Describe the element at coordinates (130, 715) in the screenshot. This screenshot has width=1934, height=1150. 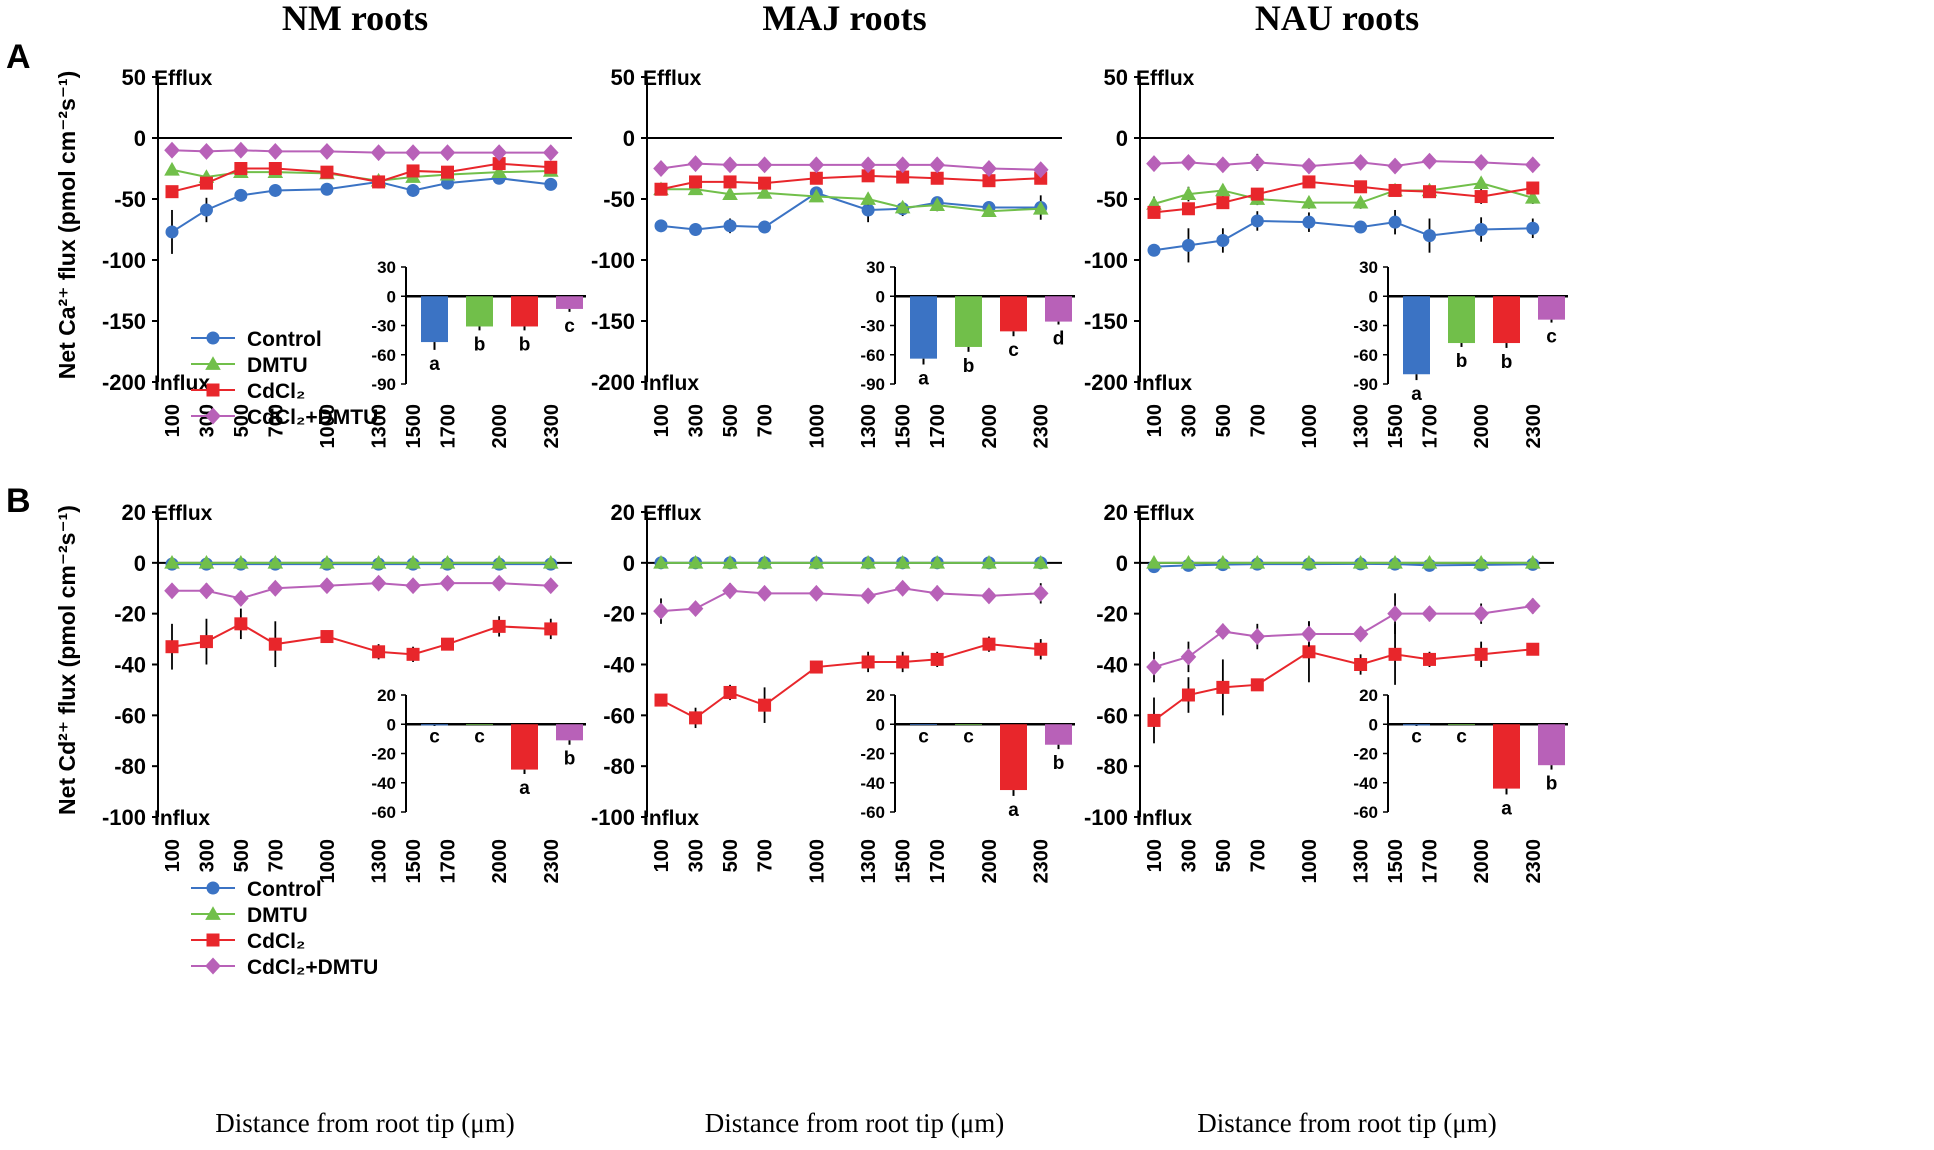
I see `y-tick-label: -60` at that location.